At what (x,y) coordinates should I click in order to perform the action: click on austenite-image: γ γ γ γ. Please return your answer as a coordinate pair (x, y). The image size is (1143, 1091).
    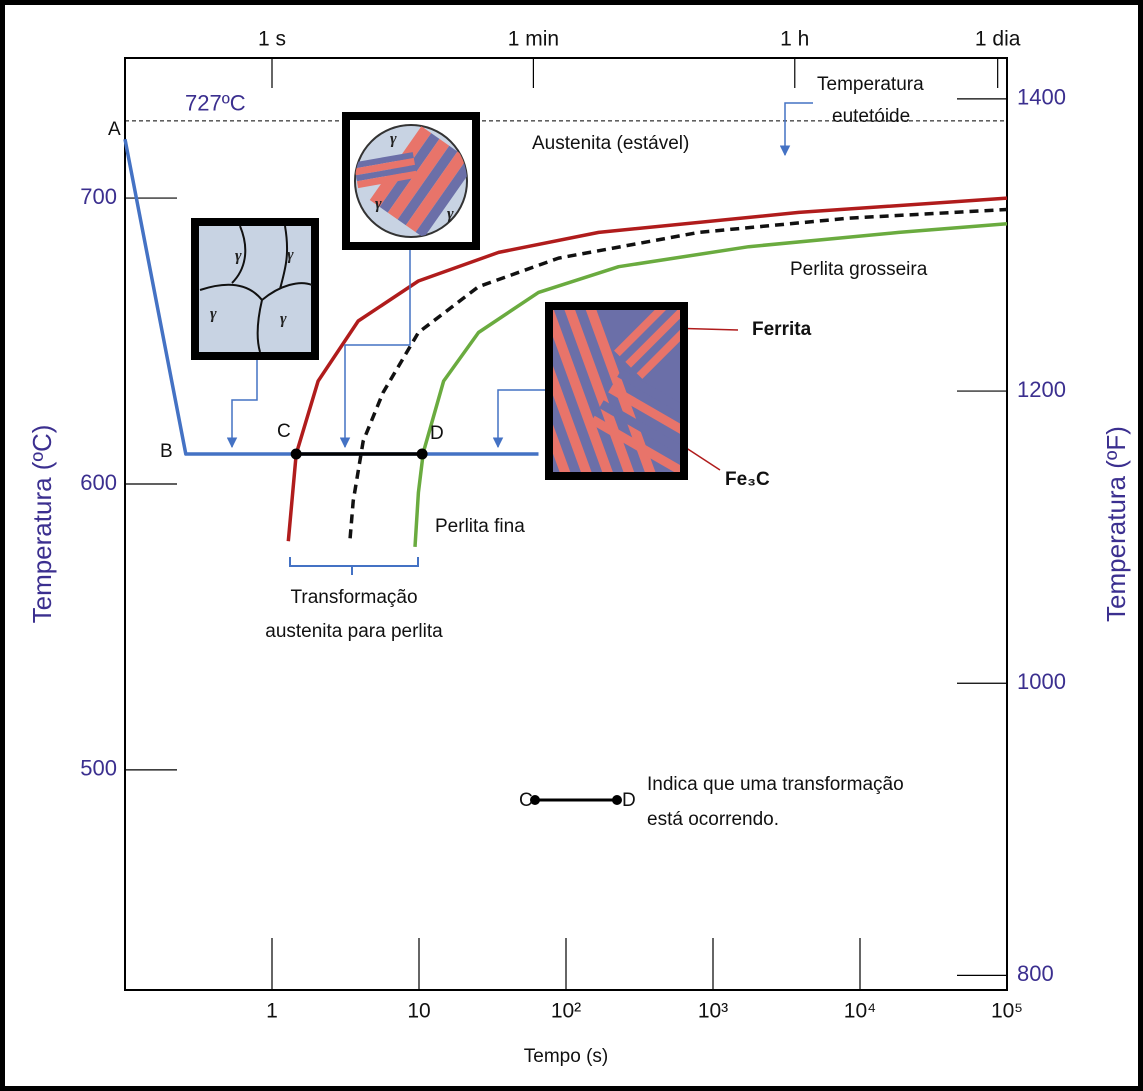
    Looking at the image, I should click on (255, 289).